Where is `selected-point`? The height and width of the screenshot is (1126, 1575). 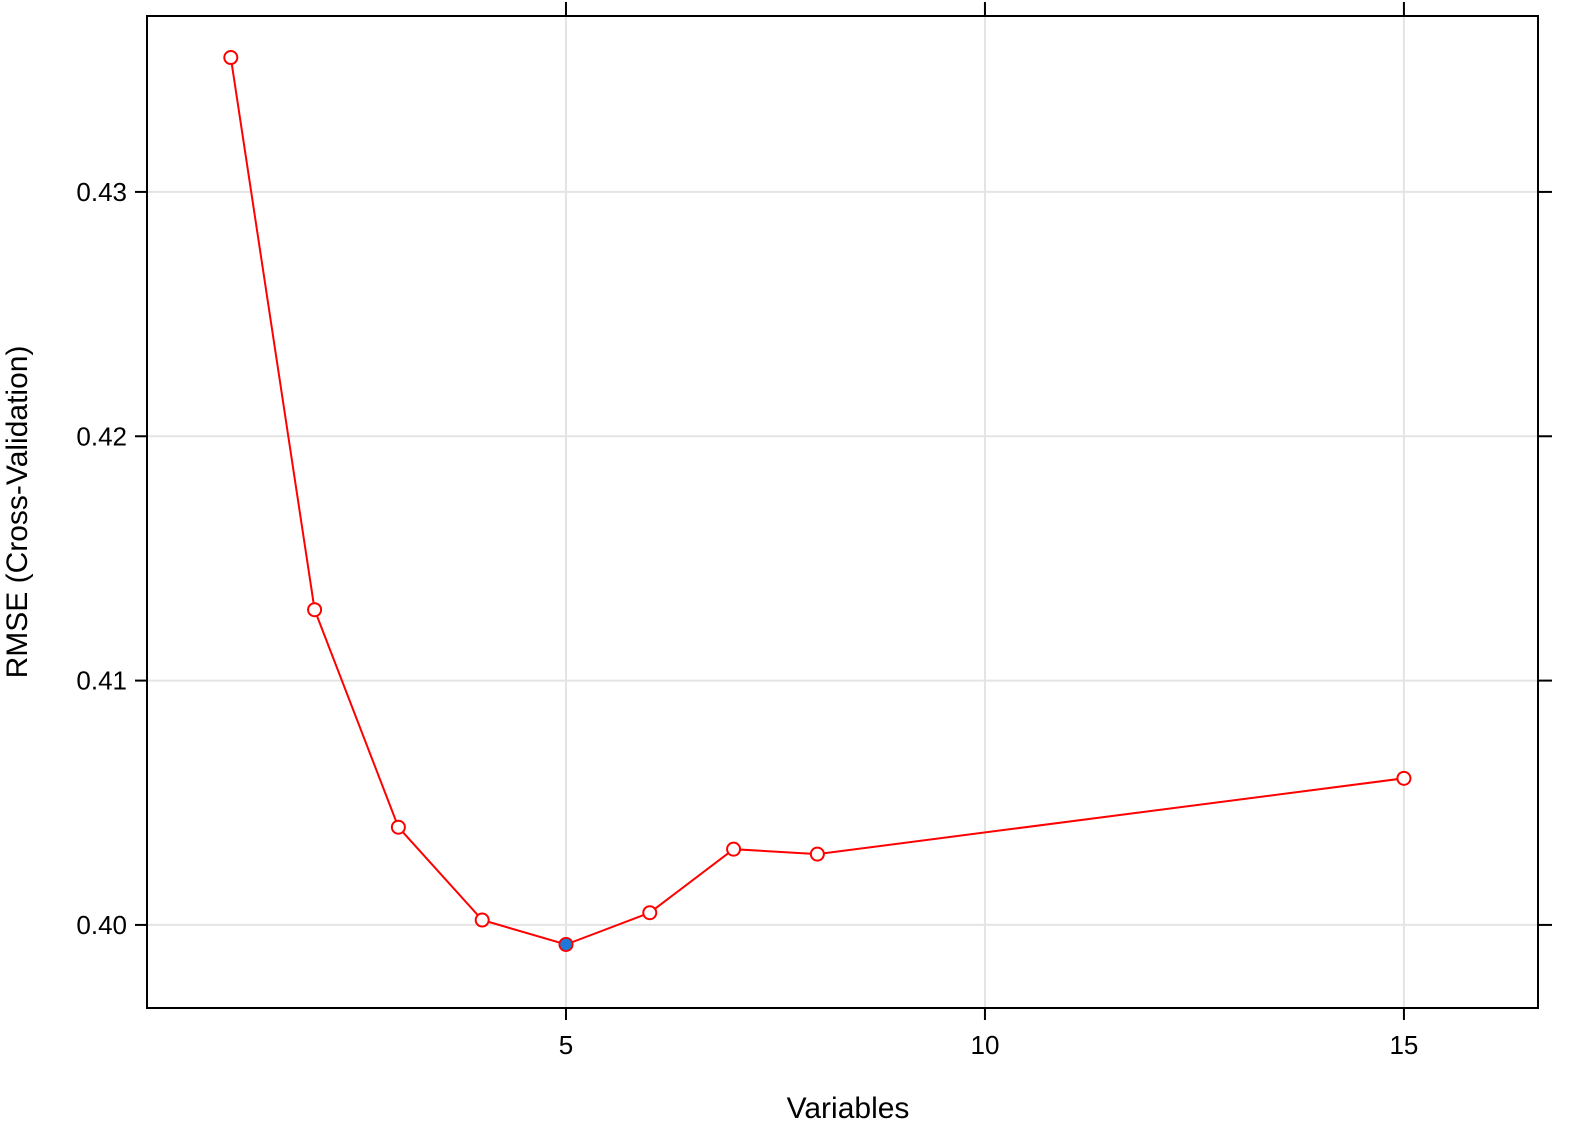 selected-point is located at coordinates (566, 944).